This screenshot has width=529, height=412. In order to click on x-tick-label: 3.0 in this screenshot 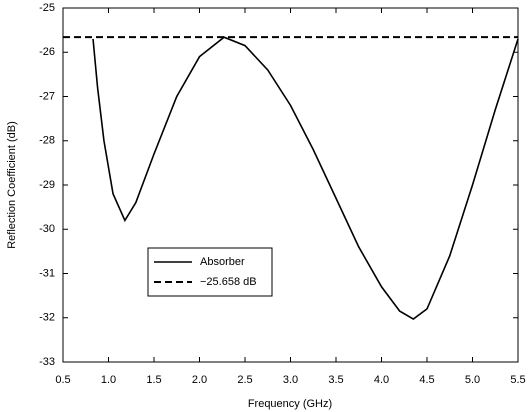, I will do `click(290, 380)`.